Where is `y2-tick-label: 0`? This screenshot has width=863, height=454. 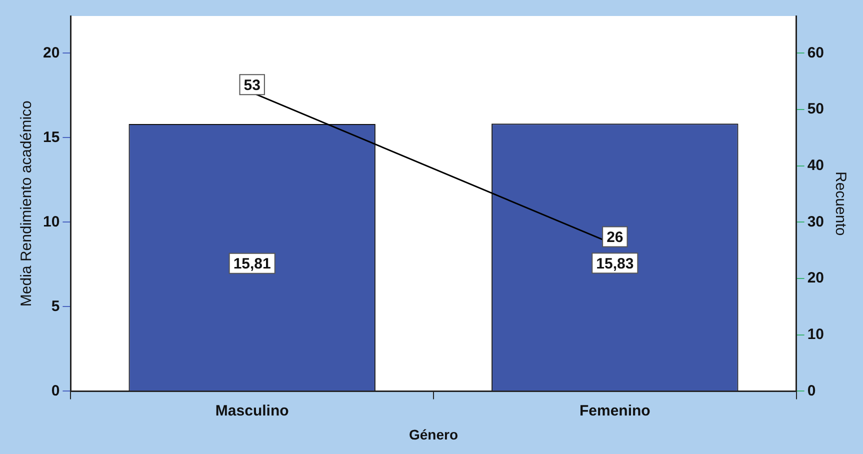
y2-tick-label: 0 is located at coordinates (811, 391).